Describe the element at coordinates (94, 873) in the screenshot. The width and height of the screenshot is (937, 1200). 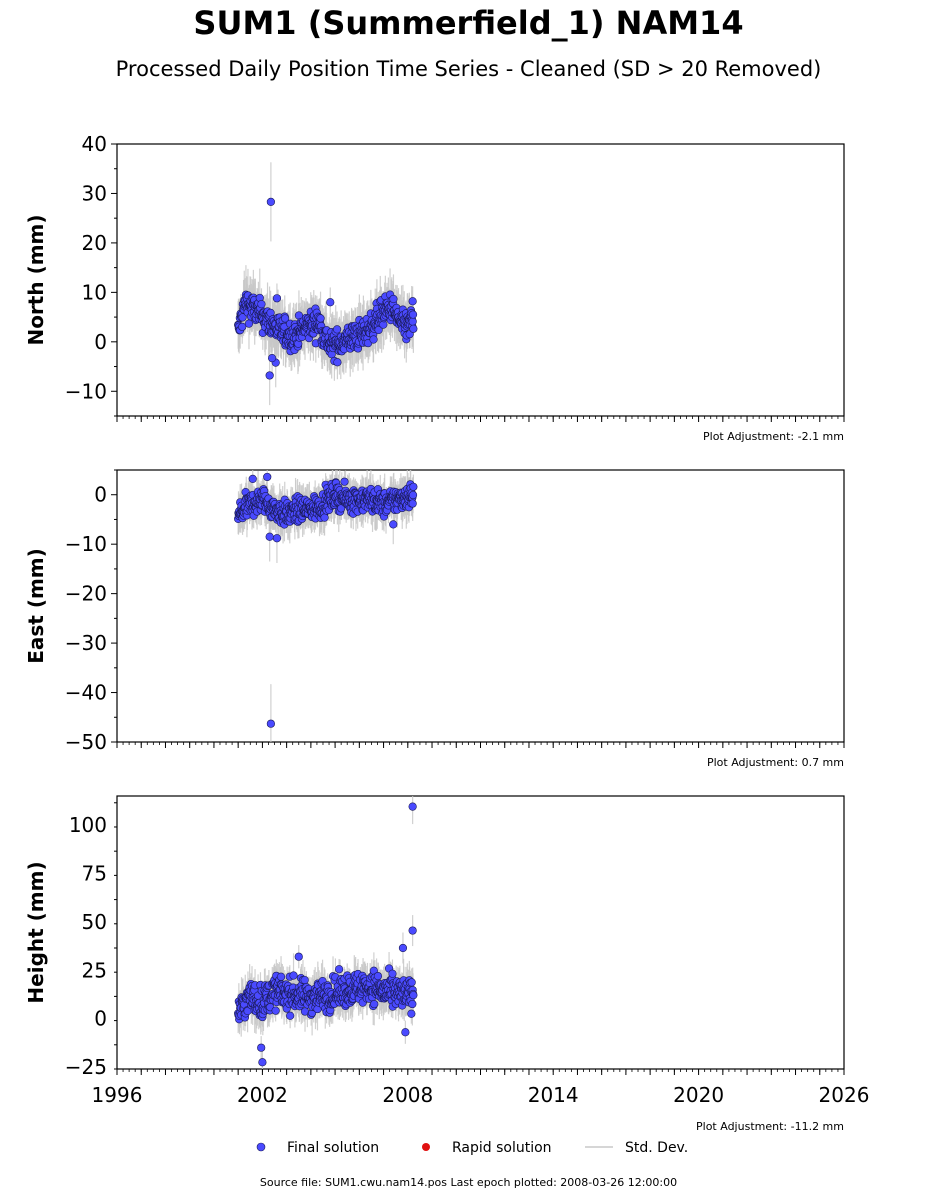
I see `y-tick-label: 75` at that location.